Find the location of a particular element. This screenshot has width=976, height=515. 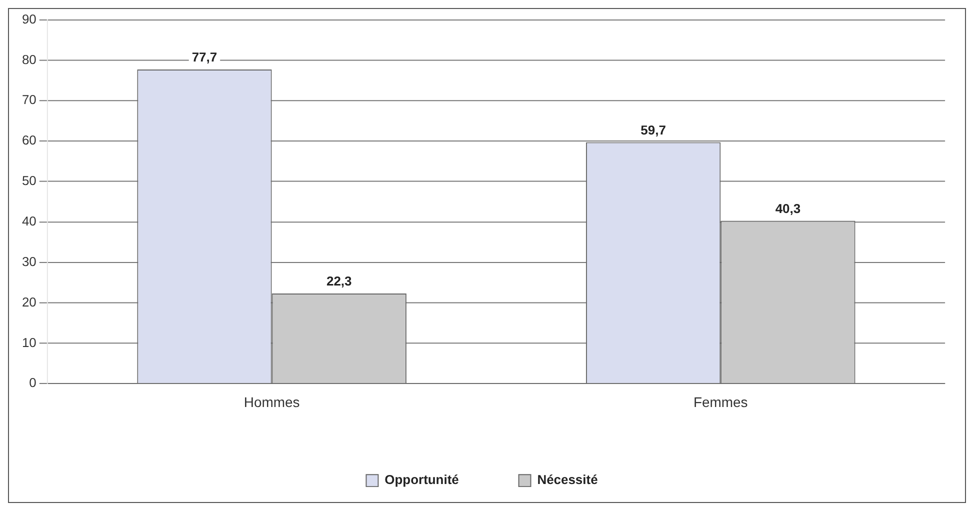

y-tick-label: 50 is located at coordinates (29, 180).